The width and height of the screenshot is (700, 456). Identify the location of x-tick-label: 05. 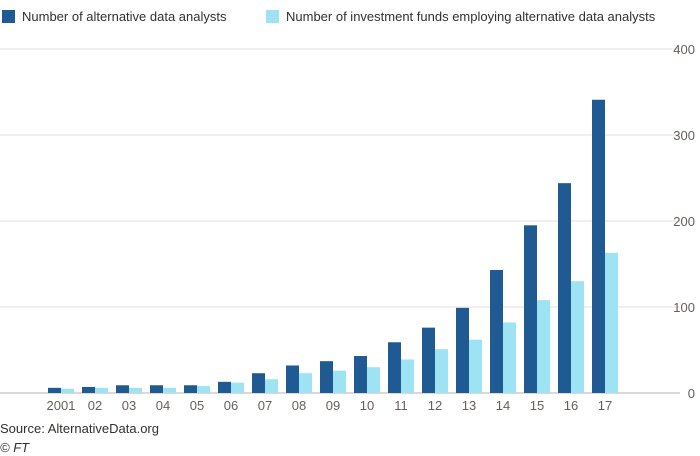
(197, 405).